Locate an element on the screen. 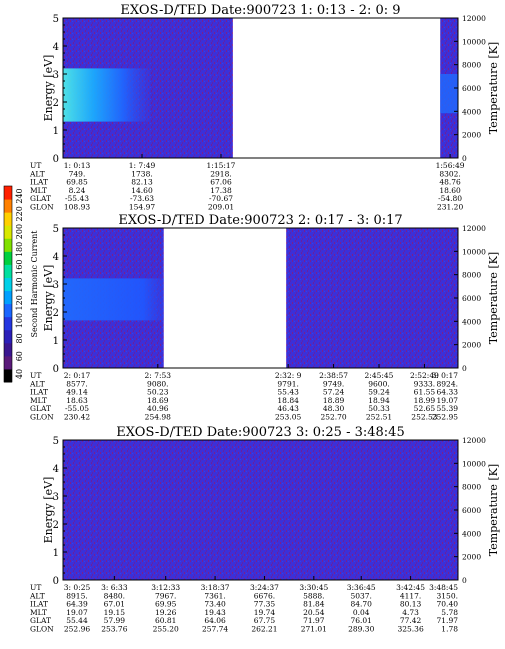 The image size is (505, 649). colorbar-tick-label: 80 is located at coordinates (19, 338).